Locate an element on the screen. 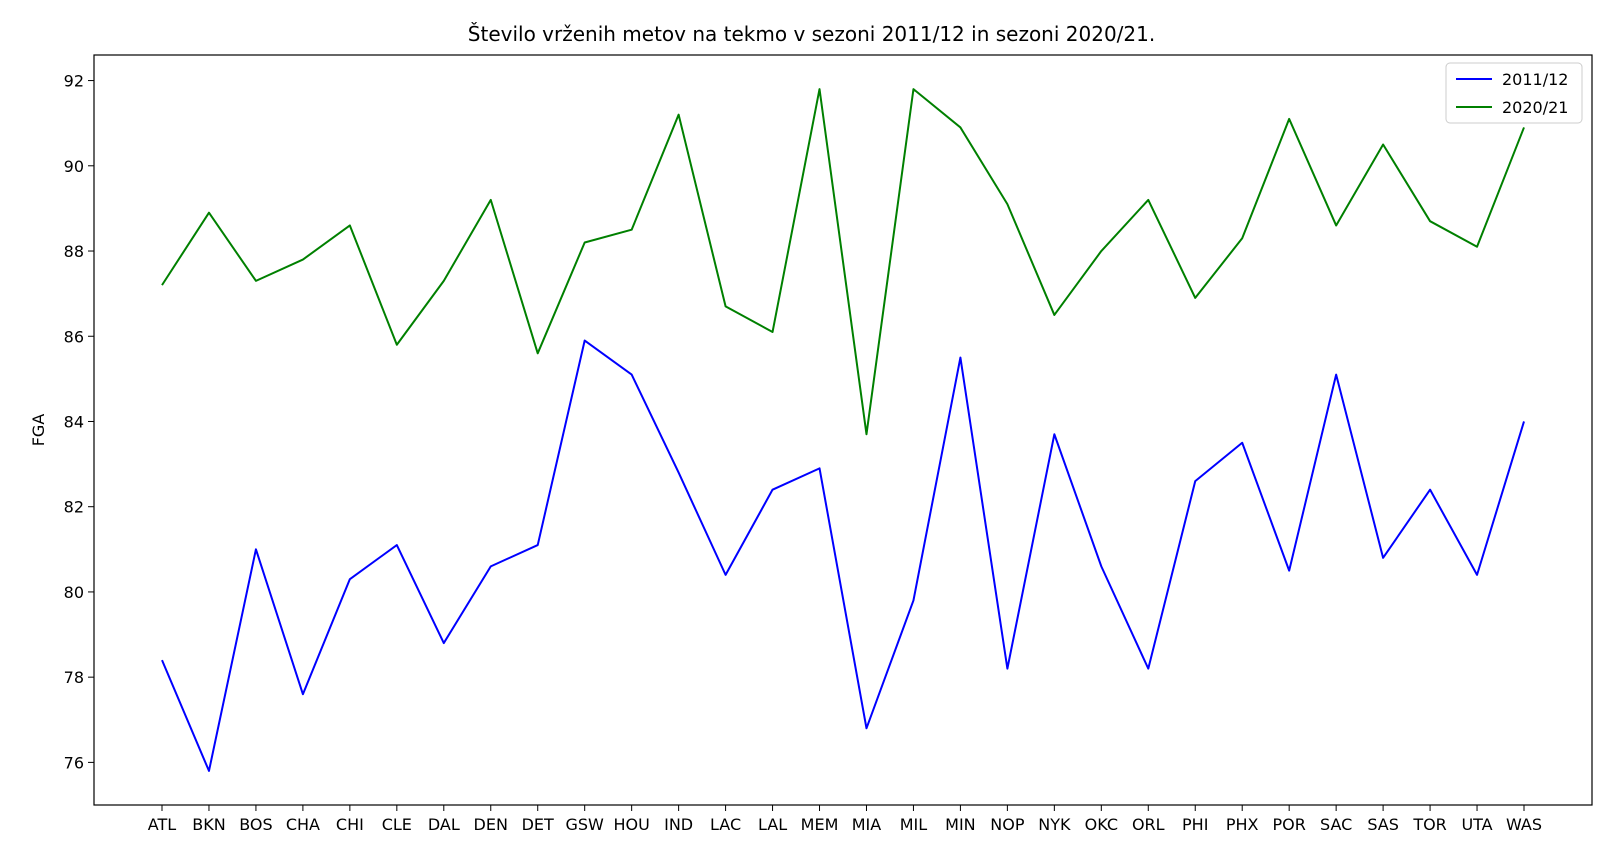 The image size is (1623, 857). x-tick-label: MEM is located at coordinates (820, 824).